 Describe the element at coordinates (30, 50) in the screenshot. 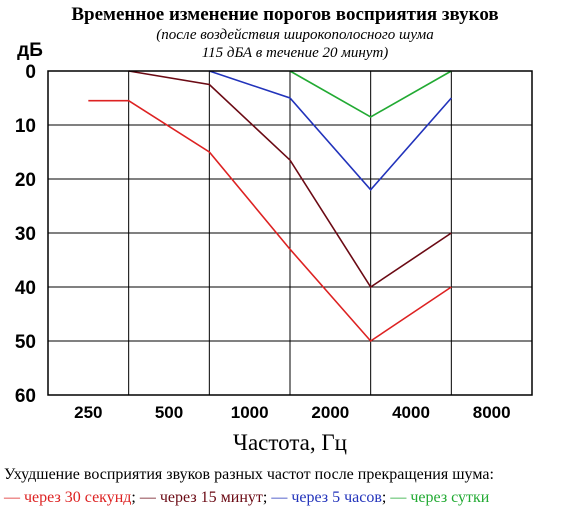

I see `y-axis-label: дБ` at that location.